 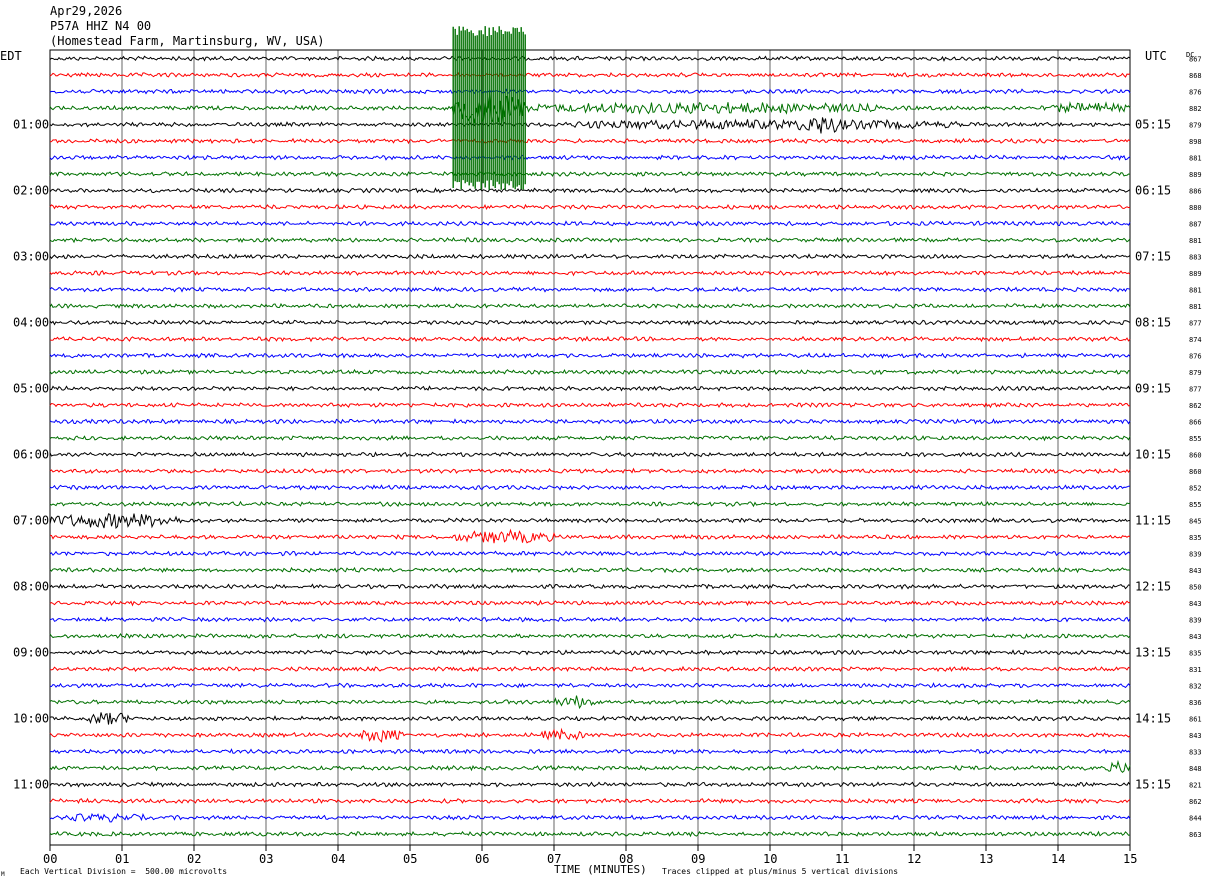 I want to click on dc-offset-label: 877, so click(x=1195, y=390).